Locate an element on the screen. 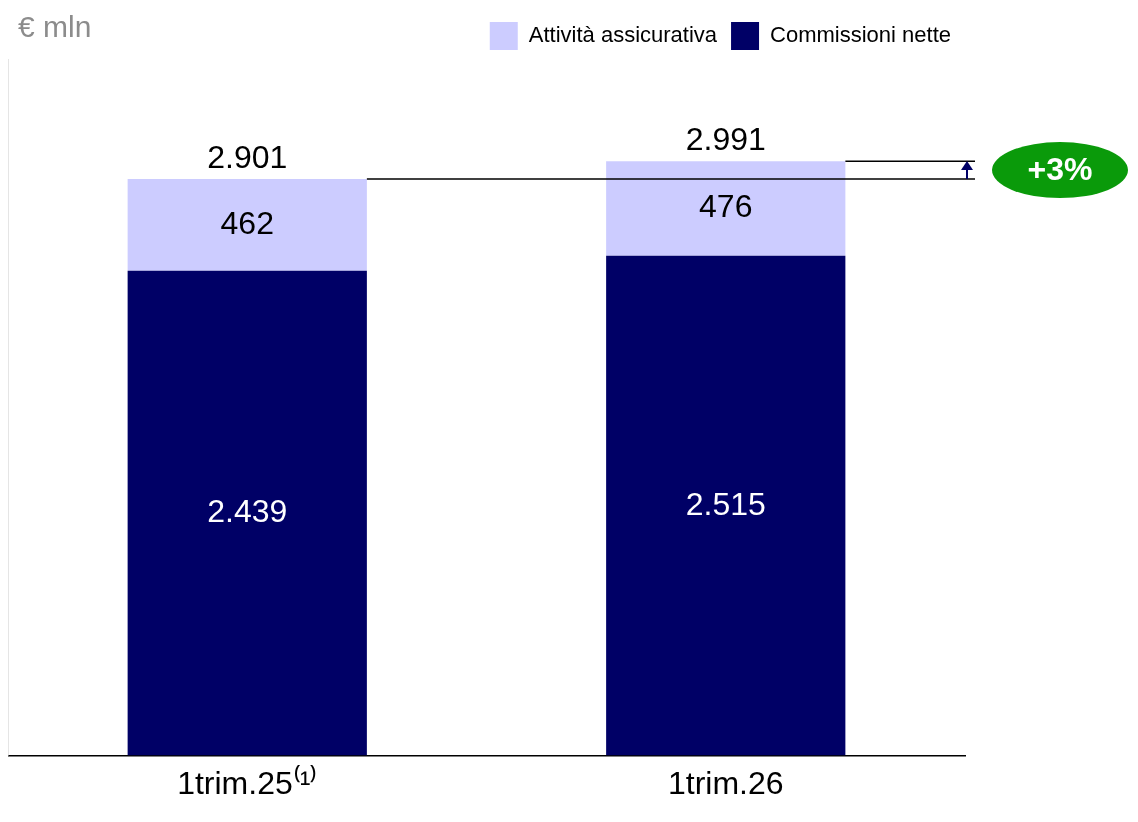  x-tick-label: 1trim.26 is located at coordinates (725, 782).